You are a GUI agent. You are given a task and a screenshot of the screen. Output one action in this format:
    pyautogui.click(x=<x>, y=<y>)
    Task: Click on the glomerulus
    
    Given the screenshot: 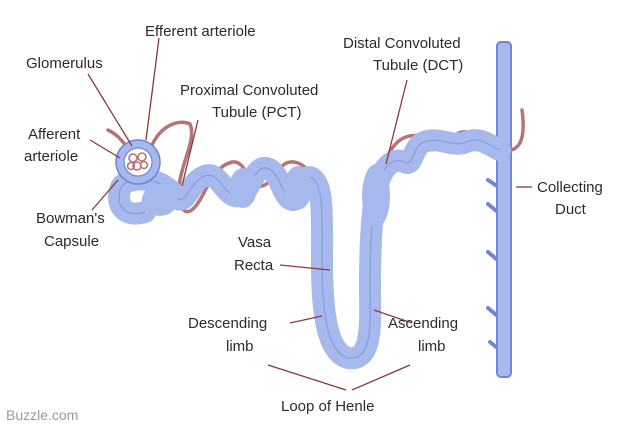 What is the action you would take?
    pyautogui.click(x=137, y=161)
    